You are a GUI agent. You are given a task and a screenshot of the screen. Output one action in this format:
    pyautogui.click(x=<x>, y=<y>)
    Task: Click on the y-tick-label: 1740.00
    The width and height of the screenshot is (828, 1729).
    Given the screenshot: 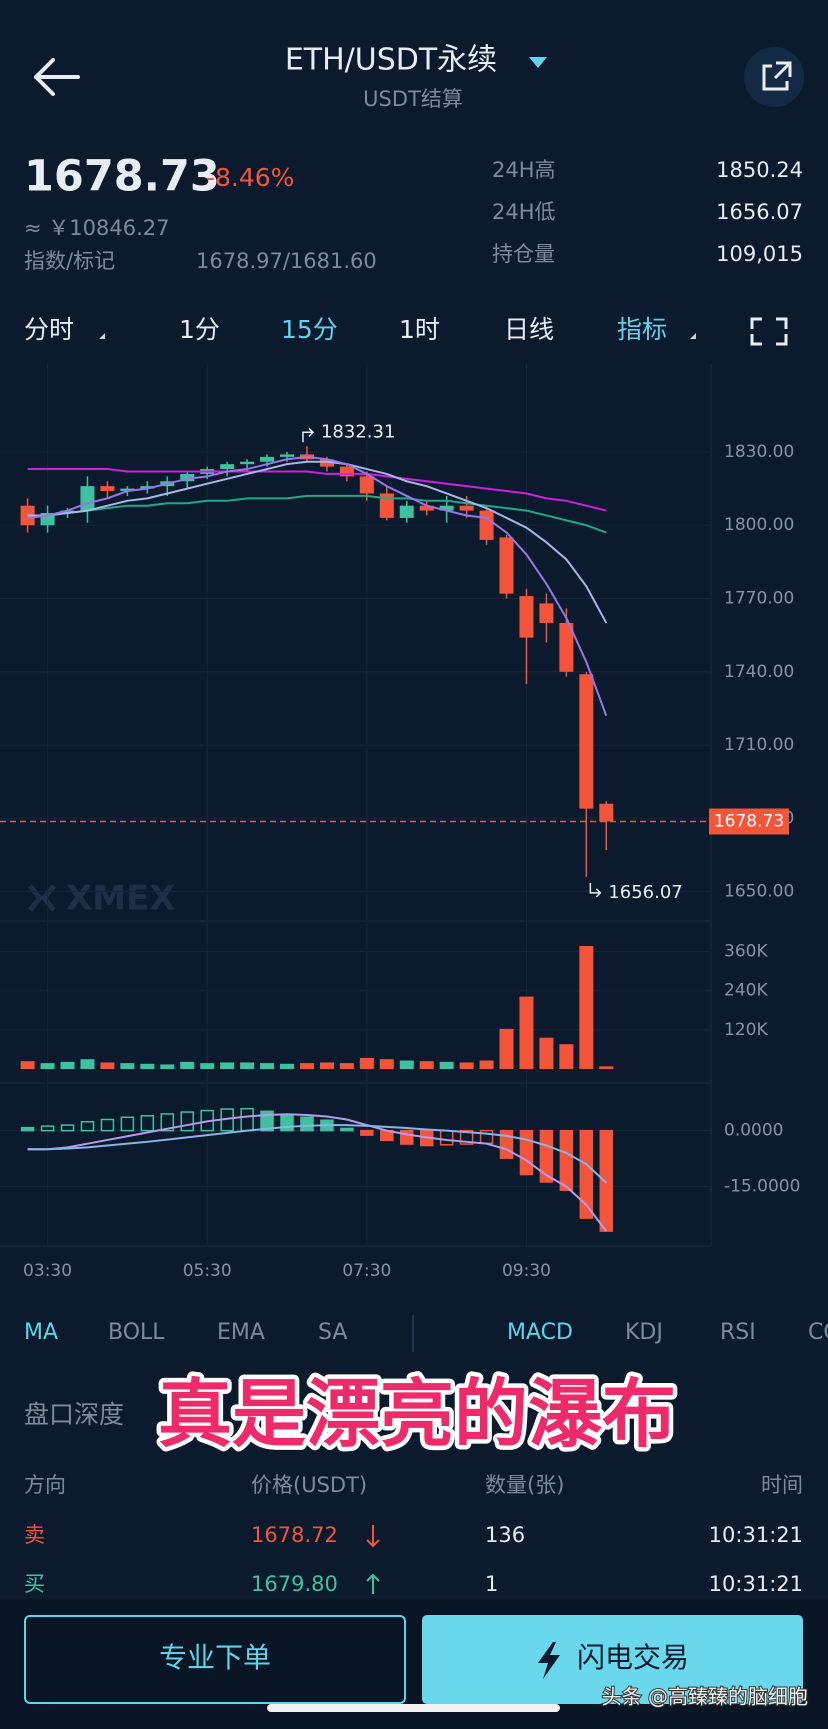 What is the action you would take?
    pyautogui.click(x=759, y=672)
    